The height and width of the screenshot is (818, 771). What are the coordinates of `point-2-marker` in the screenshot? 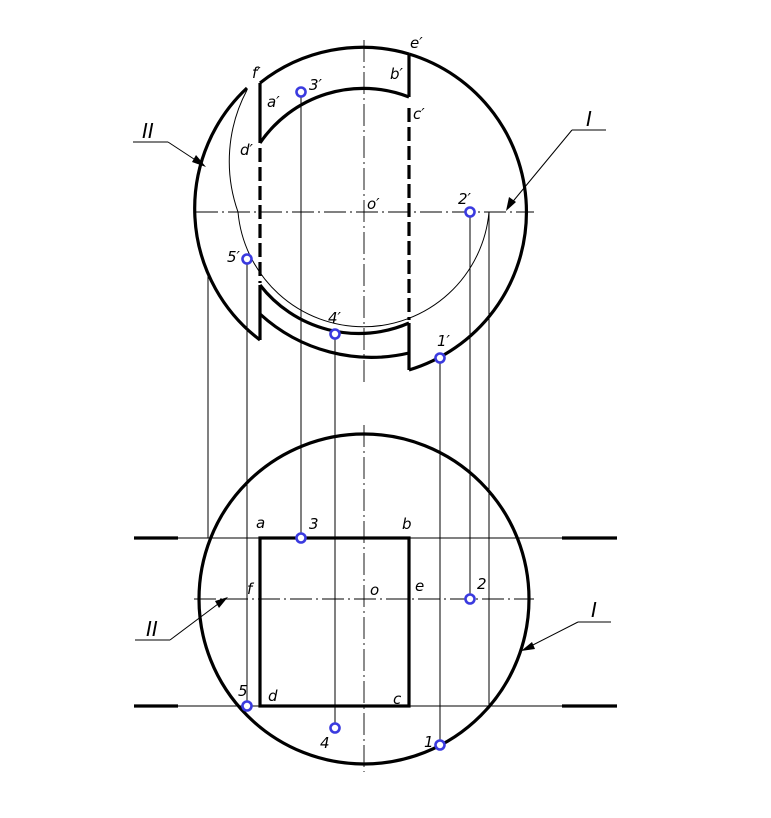 It's located at (470, 599).